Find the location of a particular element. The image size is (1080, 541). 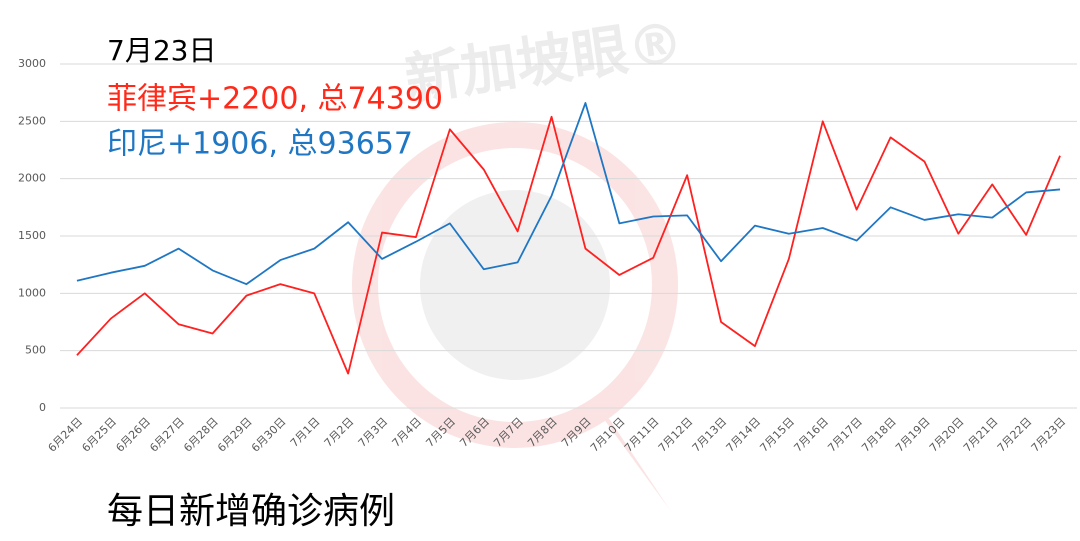

y-tick-label: 2000 is located at coordinates (32, 178).